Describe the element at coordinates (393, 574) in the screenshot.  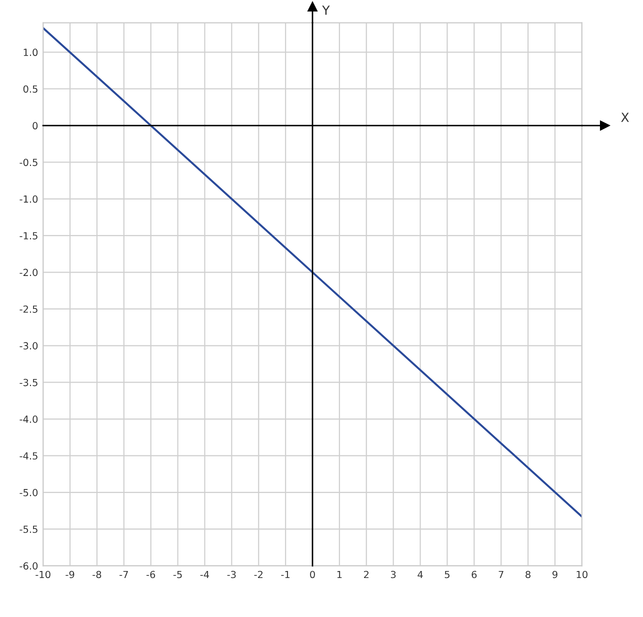
I see `x-tick-label: 3` at that location.